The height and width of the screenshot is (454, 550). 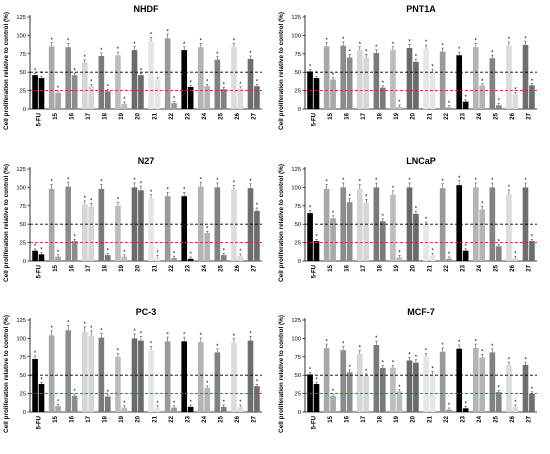 I want to click on x-tick-label: 20, so click(x=139, y=418).